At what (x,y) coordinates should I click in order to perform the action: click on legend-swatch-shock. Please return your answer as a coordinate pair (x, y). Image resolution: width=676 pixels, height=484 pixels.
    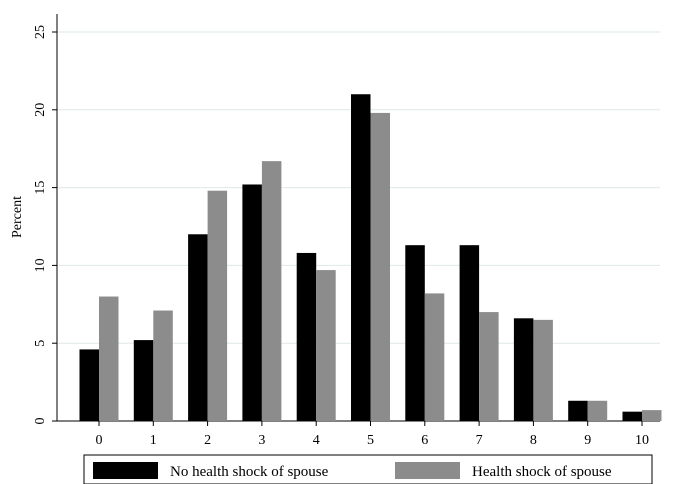
    Looking at the image, I should click on (427, 470).